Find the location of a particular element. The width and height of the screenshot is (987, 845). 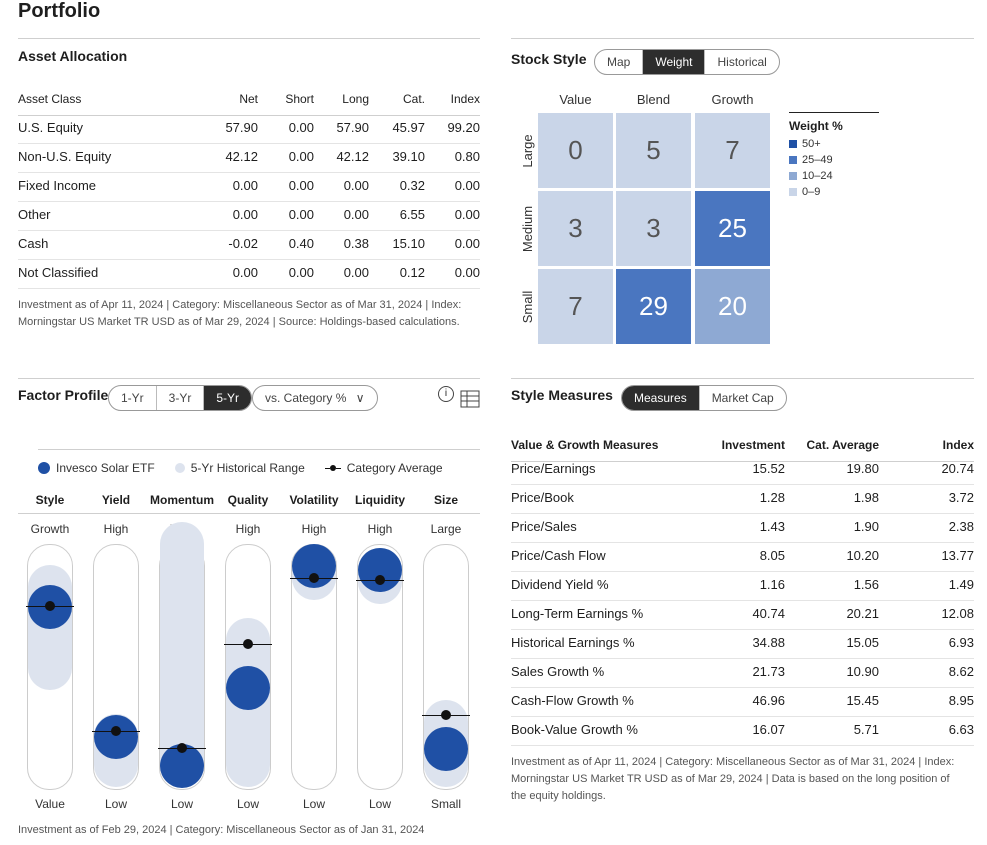

legend-label: 25–49 is located at coordinates (817, 160).